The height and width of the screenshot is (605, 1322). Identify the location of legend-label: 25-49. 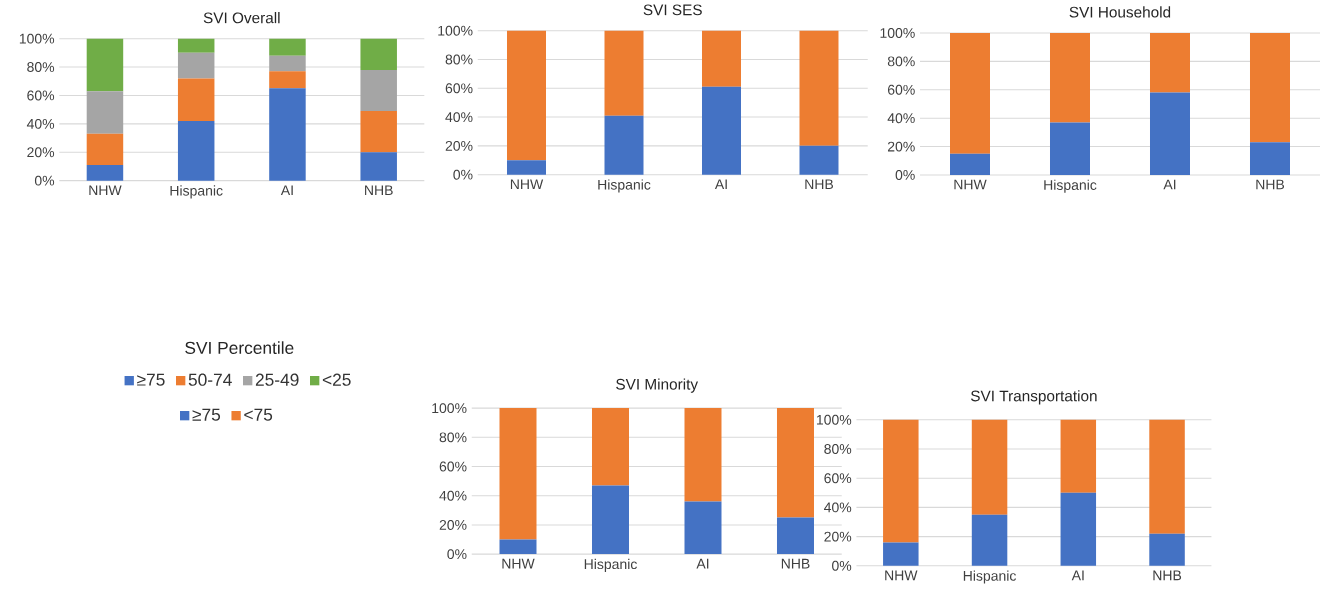
(277, 379).